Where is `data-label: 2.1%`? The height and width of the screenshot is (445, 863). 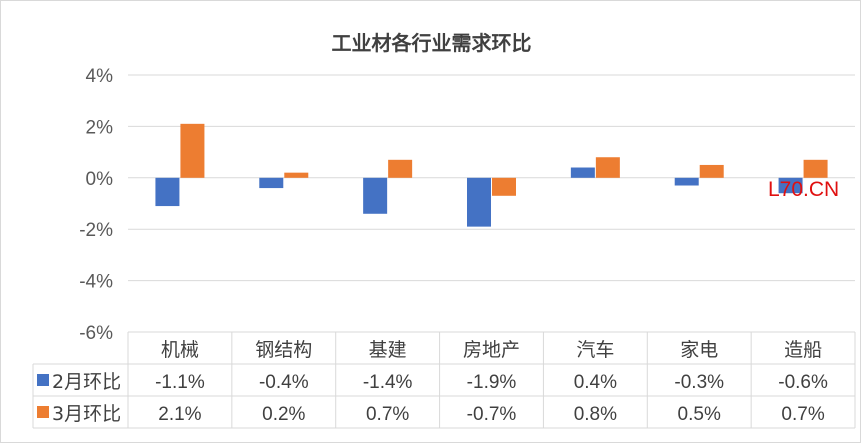 data-label: 2.1% is located at coordinates (179, 414).